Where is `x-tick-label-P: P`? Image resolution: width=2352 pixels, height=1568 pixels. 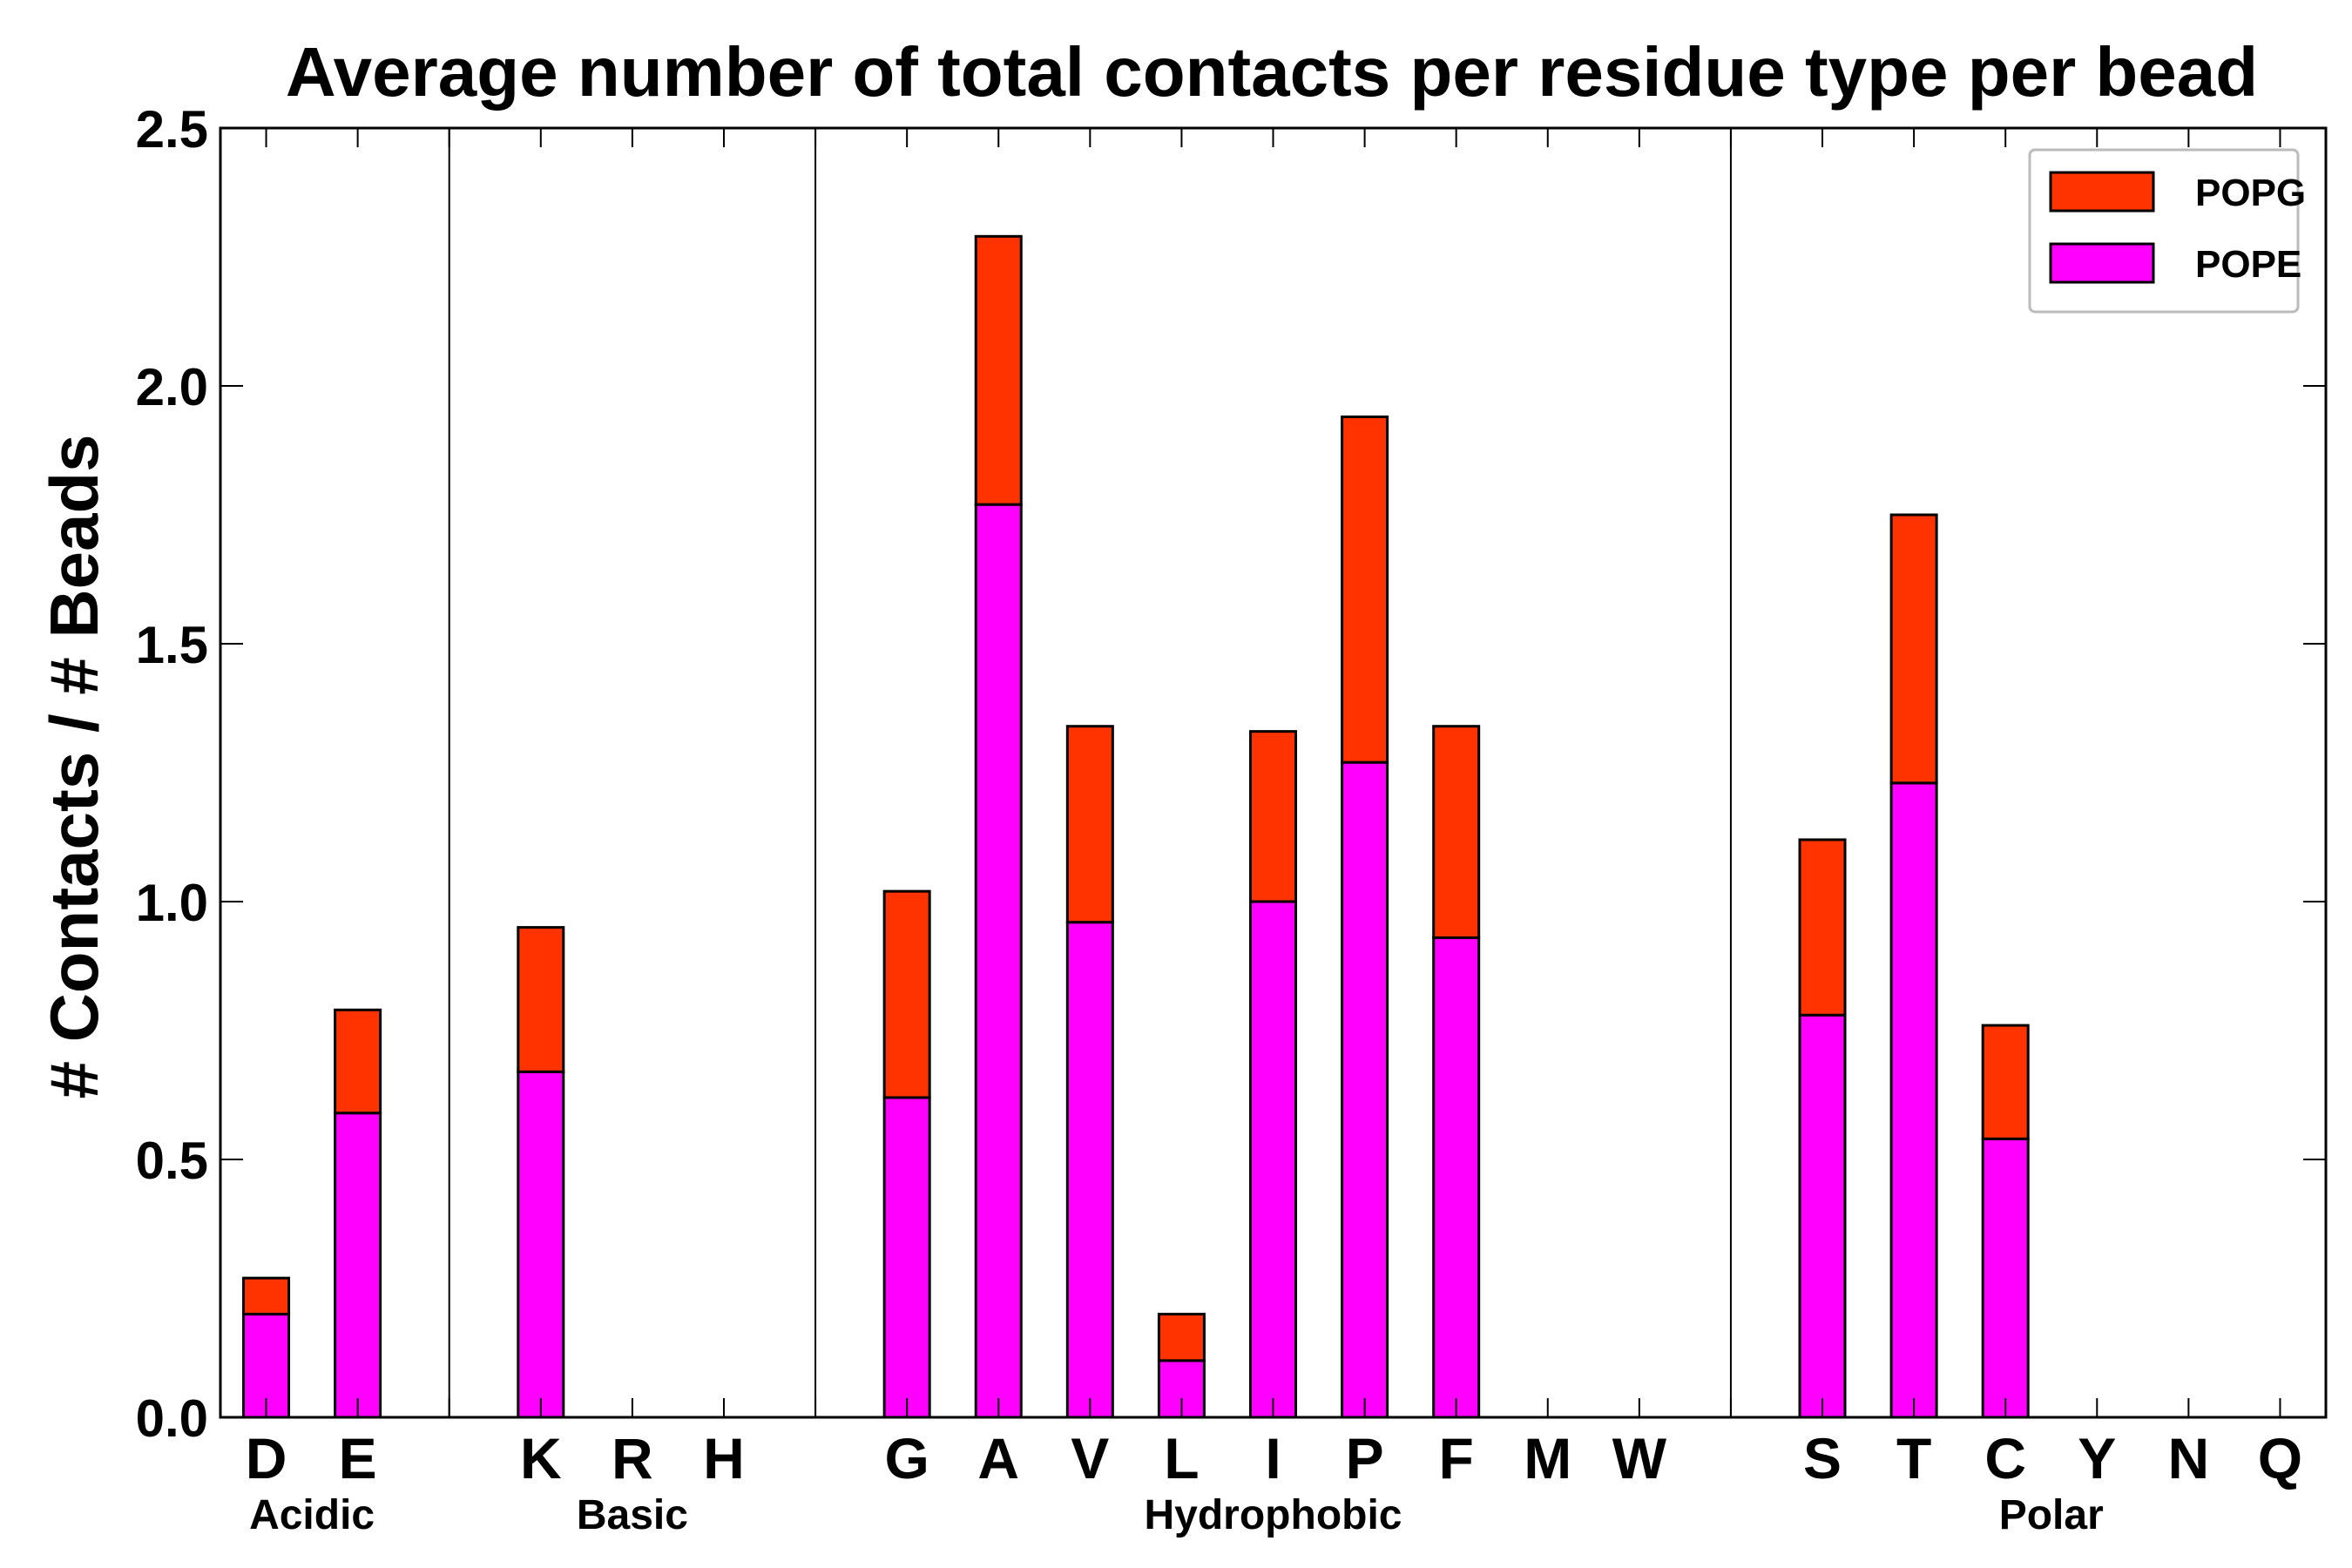 x-tick-label-P: P is located at coordinates (1365, 1458).